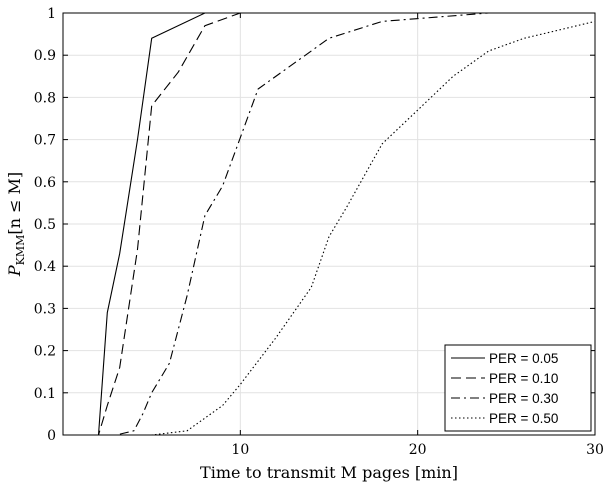 Image resolution: width=609 pixels, height=490 pixels. What do you see at coordinates (45, 141) in the screenshot?
I see `y-tick-label: 0.7` at bounding box center [45, 141].